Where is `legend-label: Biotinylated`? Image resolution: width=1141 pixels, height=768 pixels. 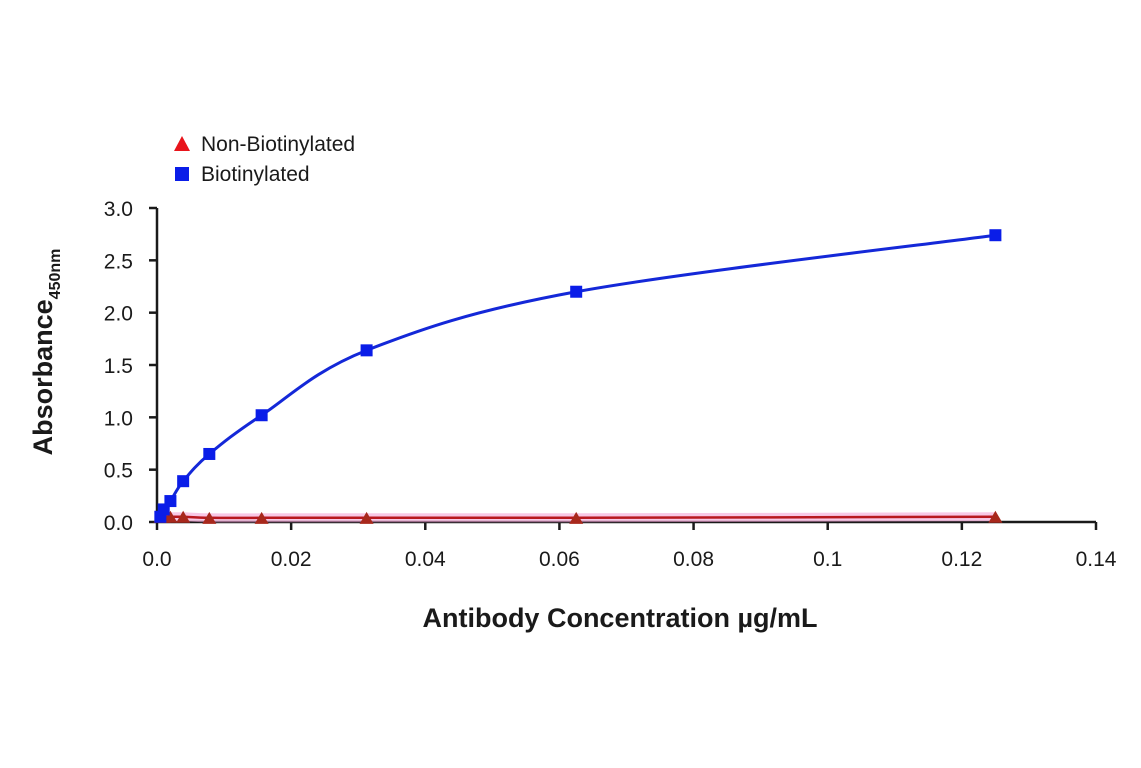
legend-label: Biotinylated is located at coordinates (255, 174).